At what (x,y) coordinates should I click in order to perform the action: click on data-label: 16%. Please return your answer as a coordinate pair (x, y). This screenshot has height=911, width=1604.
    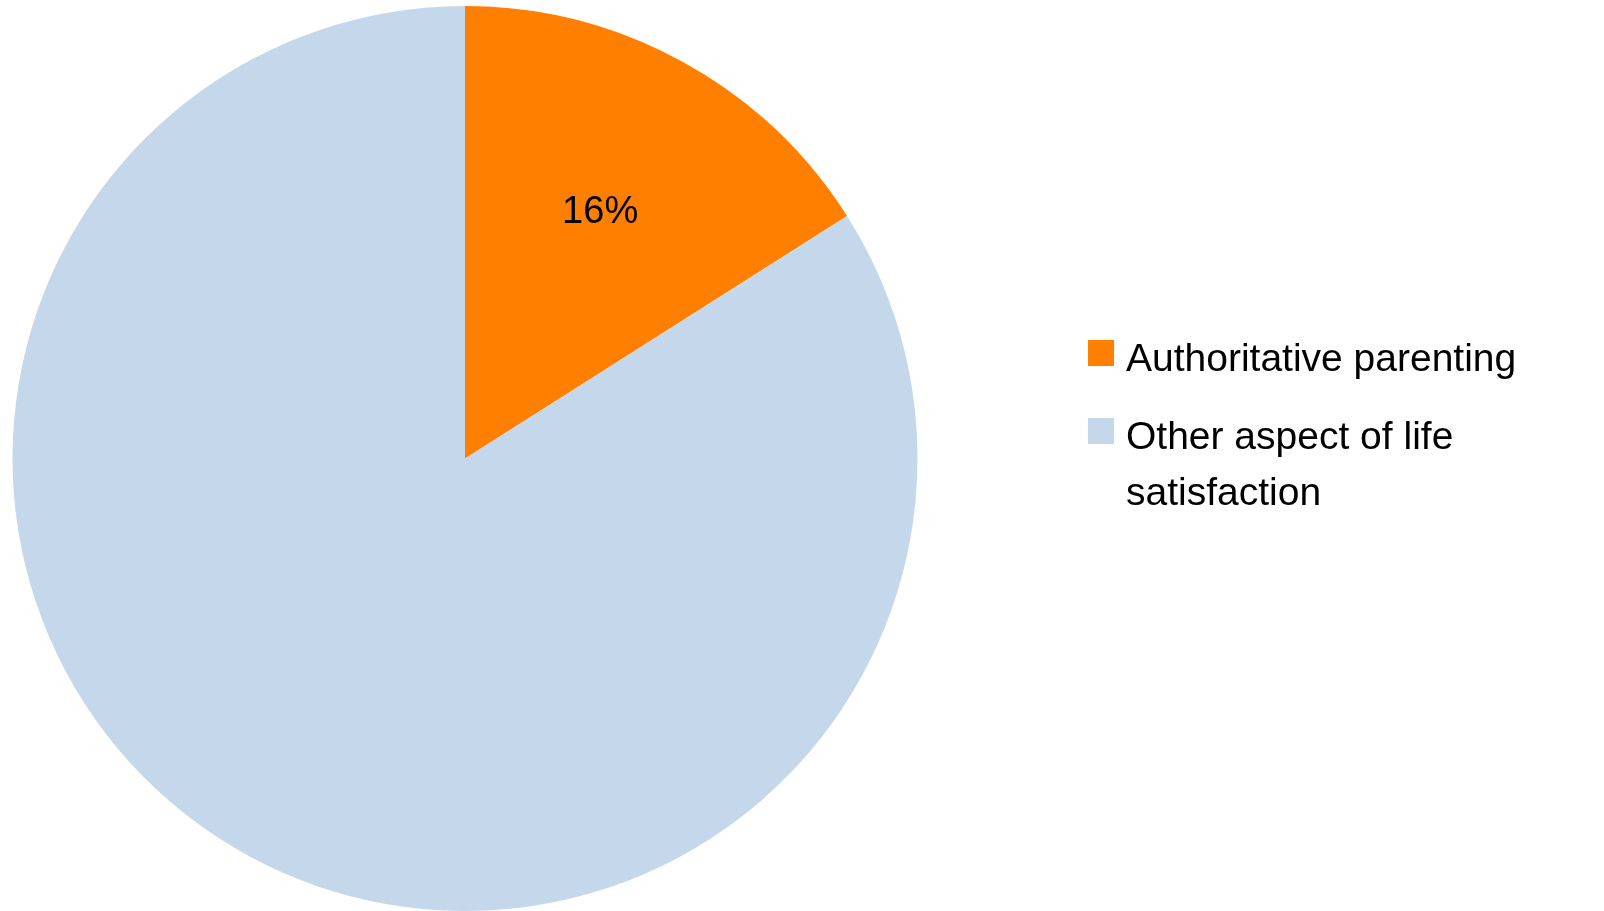
    Looking at the image, I should click on (600, 210).